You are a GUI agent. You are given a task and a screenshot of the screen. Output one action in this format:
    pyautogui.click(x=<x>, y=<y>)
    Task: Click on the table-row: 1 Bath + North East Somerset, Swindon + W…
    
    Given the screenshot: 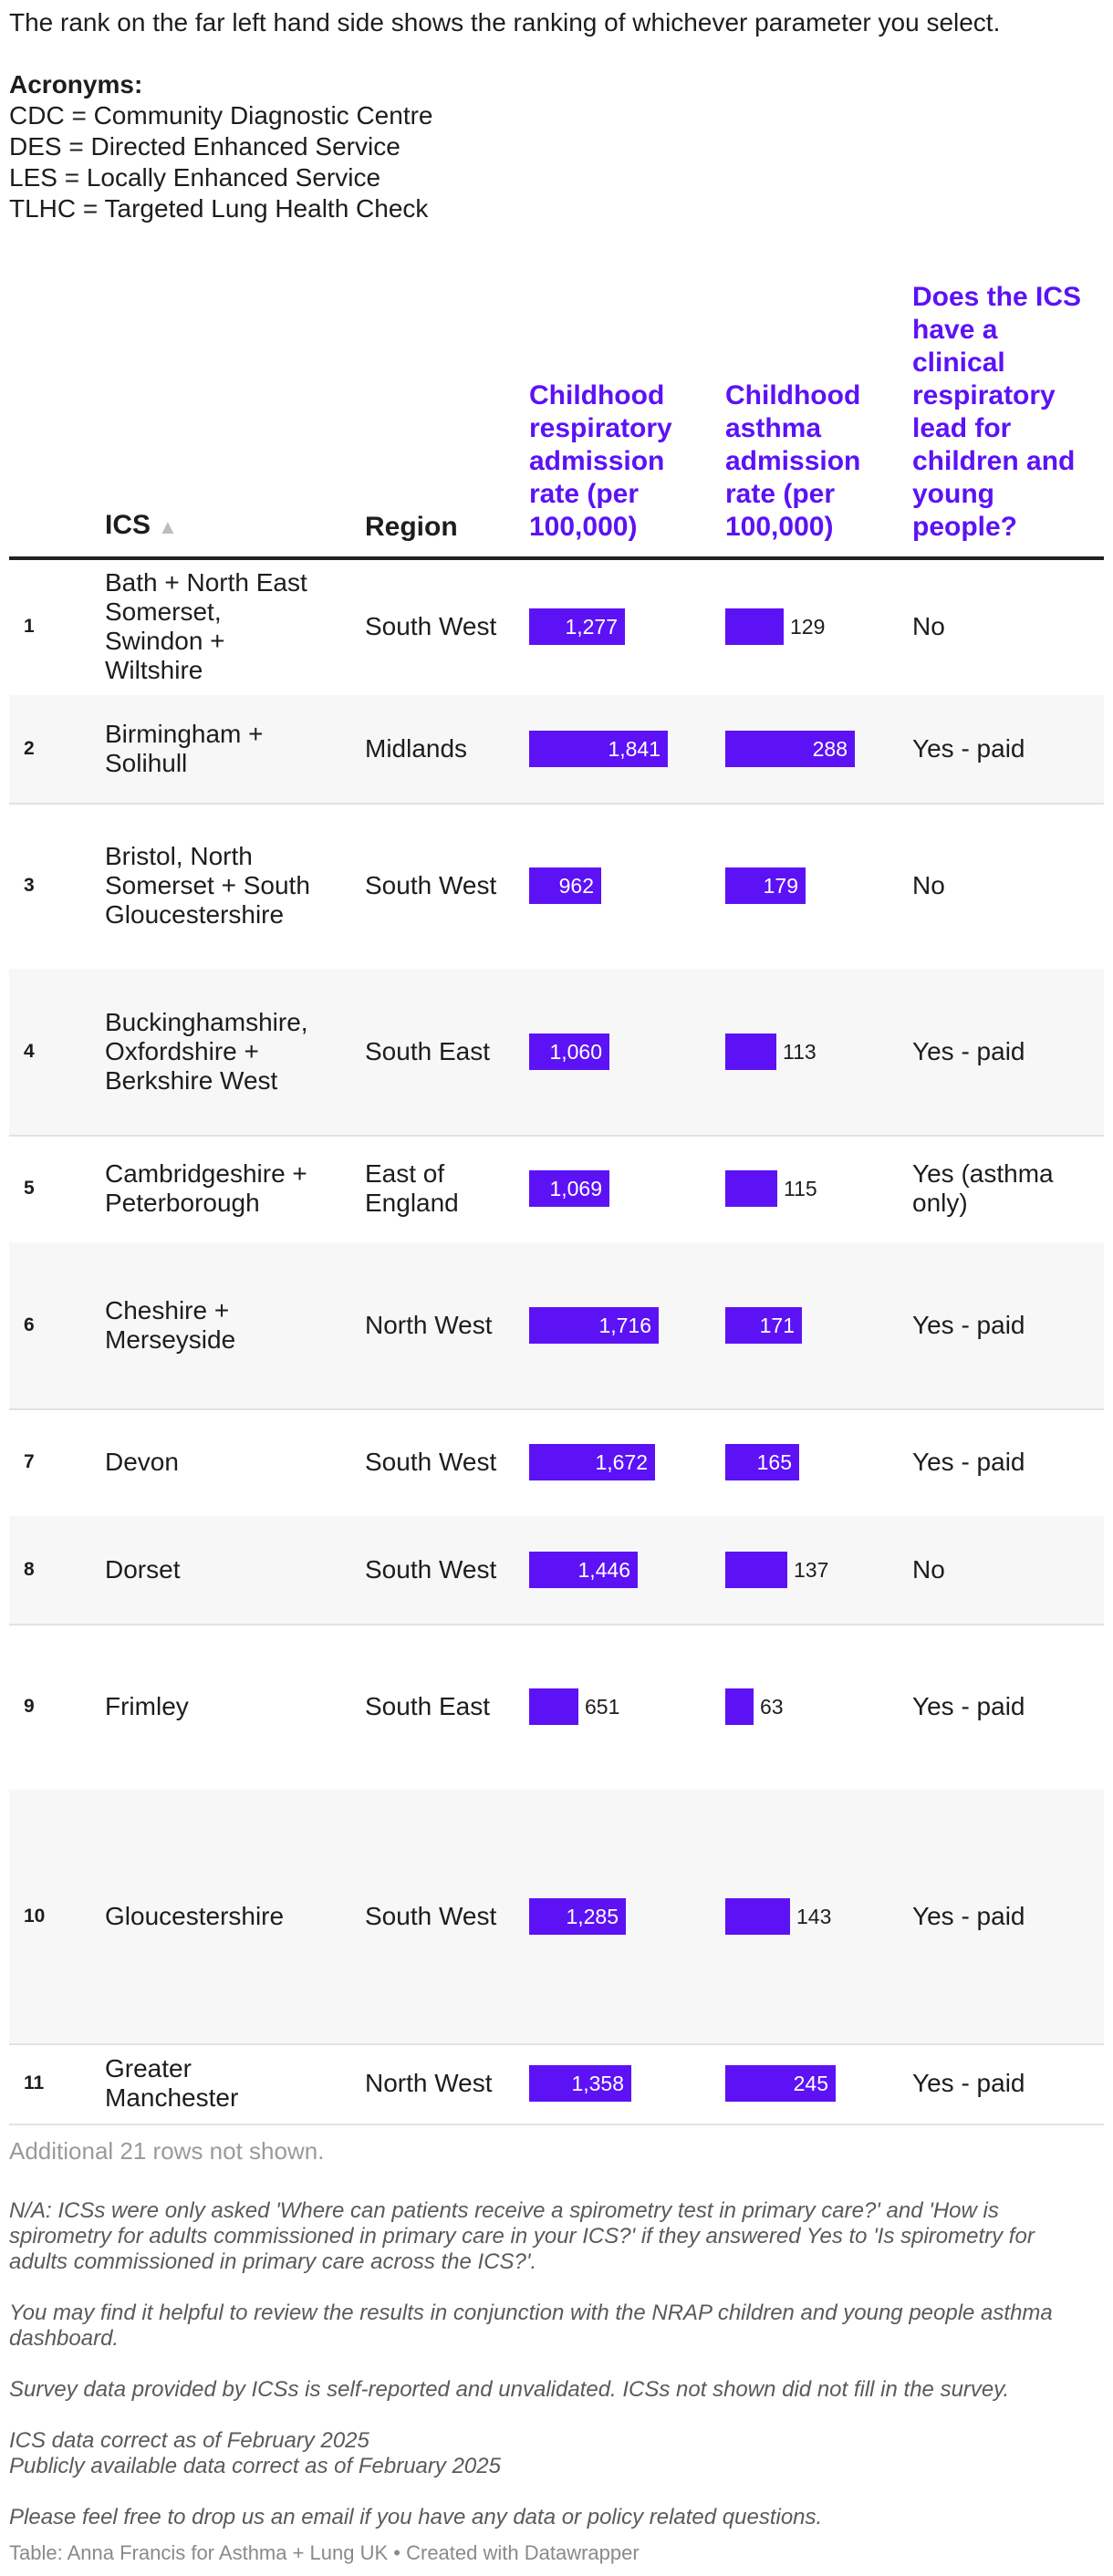 What is the action you would take?
    pyautogui.click(x=556, y=627)
    